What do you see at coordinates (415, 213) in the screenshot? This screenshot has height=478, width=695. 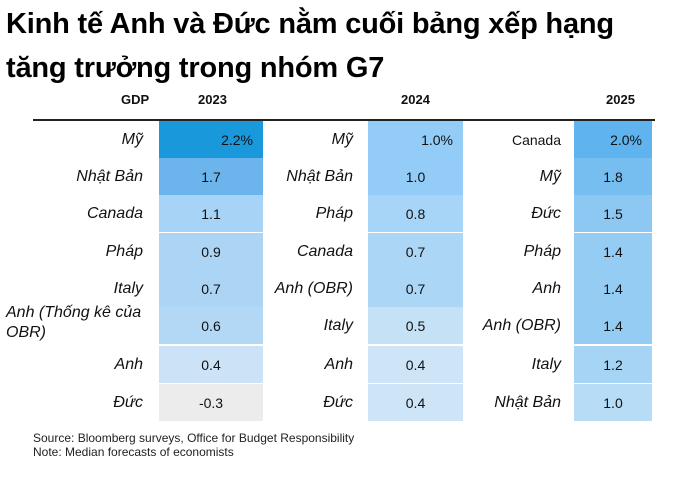 I see `value-cell: 0.8` at bounding box center [415, 213].